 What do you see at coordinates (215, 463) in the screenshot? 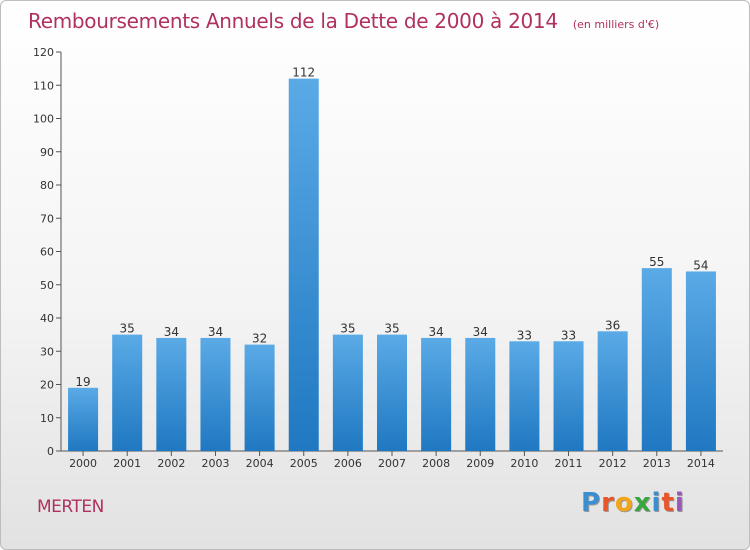
I see `x-tick-label: 2003` at bounding box center [215, 463].